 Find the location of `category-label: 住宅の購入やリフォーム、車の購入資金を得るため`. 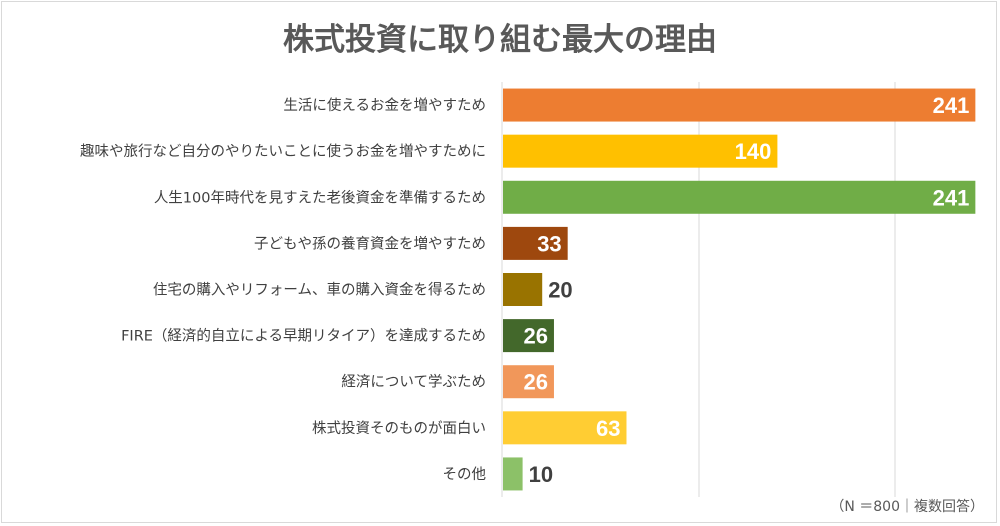

category-label: 住宅の購入やリフォーム、車の購入資金を得るため is located at coordinates (319, 290).